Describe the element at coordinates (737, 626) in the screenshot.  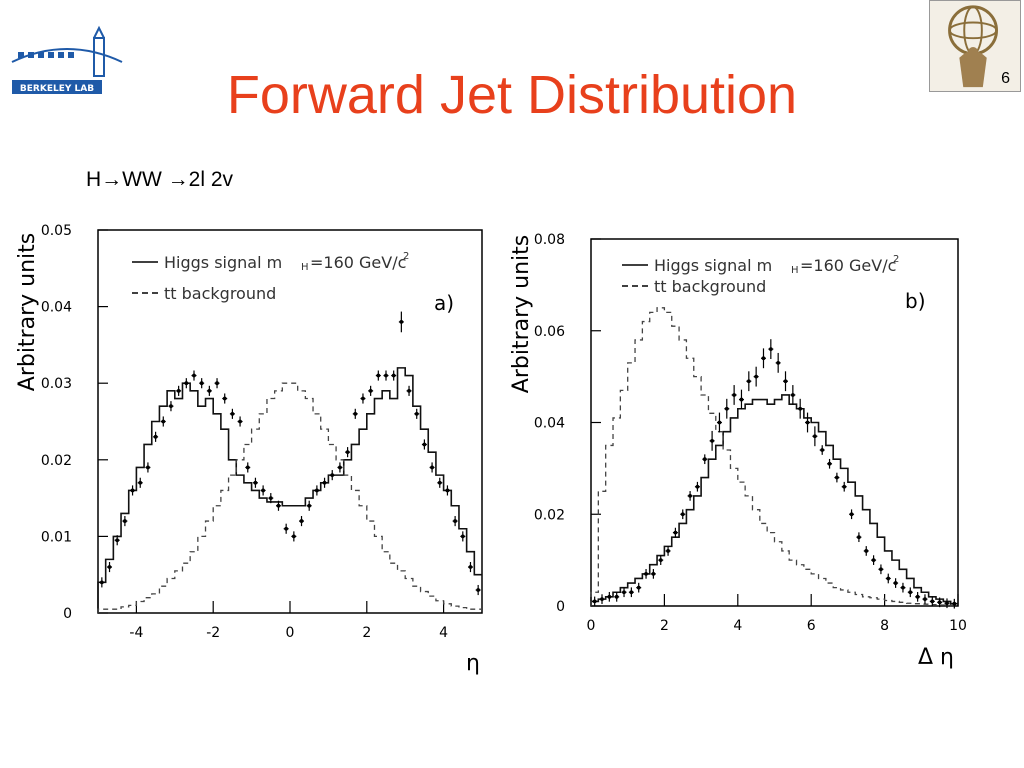
I see `x-tick-label: 4` at that location.